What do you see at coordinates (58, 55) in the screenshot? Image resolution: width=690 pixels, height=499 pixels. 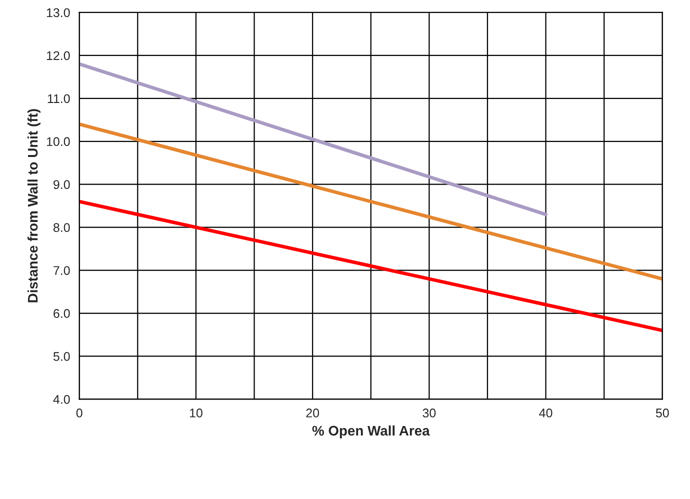 I see `y-tick-label: 12.0` at bounding box center [58, 55].